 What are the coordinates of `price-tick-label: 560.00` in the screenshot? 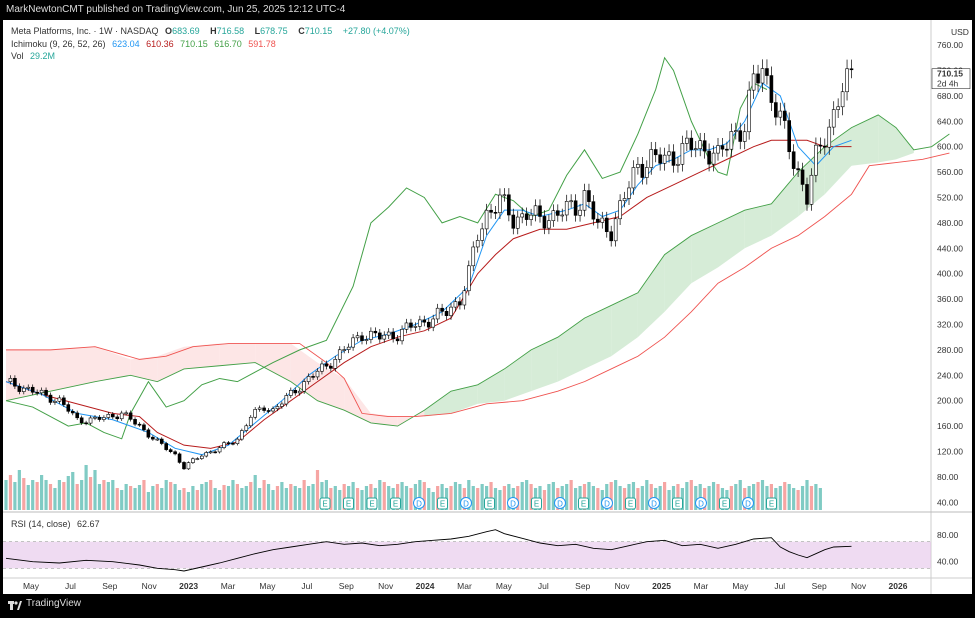 It's located at (950, 172).